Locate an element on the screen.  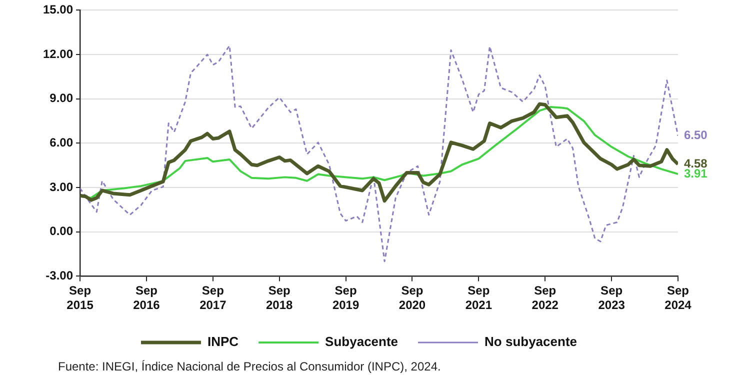
y-tick-label: 3.00 is located at coordinates (62, 187).